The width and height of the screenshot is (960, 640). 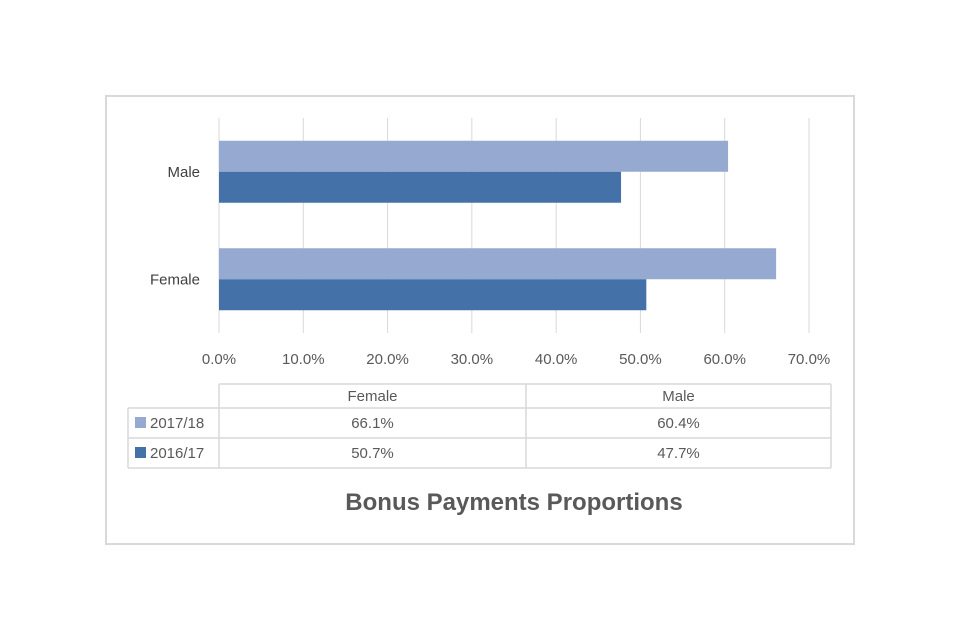 I want to click on table-header-cell: Female, so click(x=372, y=396).